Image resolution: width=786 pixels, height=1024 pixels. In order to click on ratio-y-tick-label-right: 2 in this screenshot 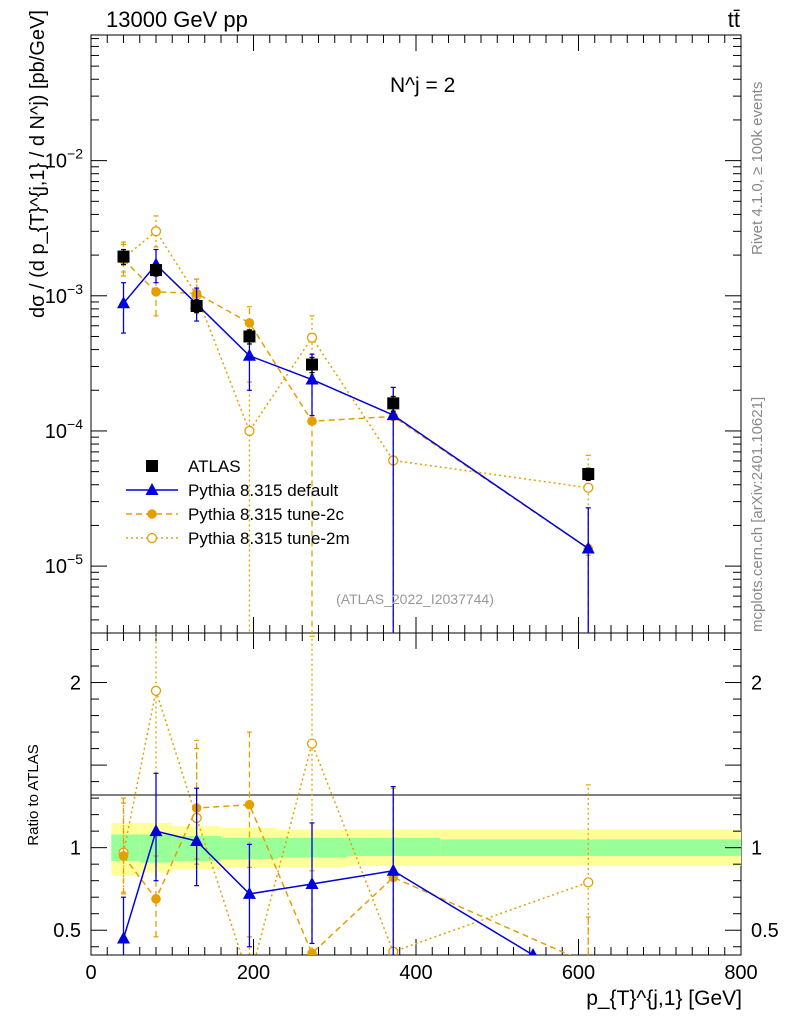, I will do `click(756, 684)`.